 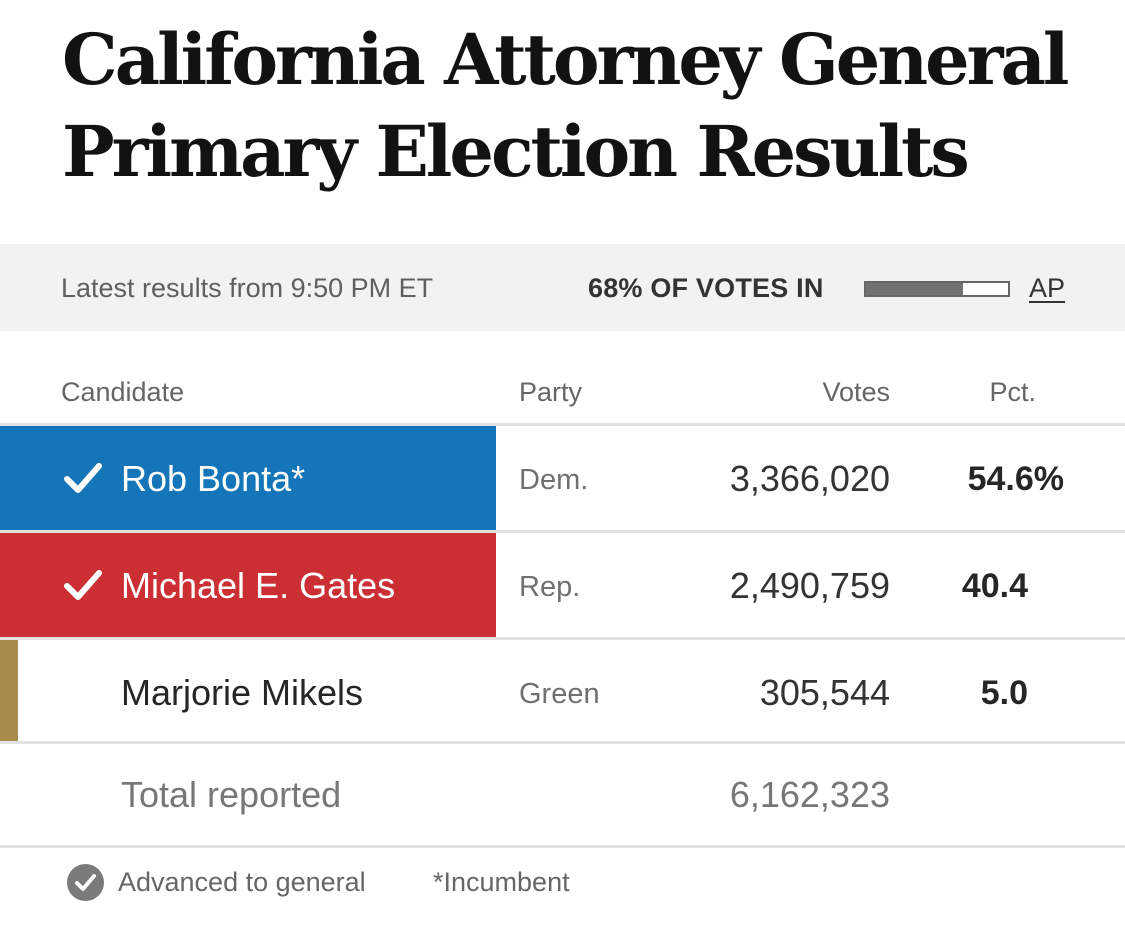 What do you see at coordinates (213, 478) in the screenshot?
I see `candidate-name: Rob Bonta*` at bounding box center [213, 478].